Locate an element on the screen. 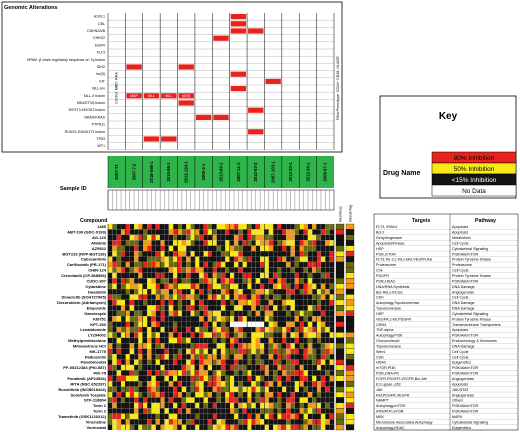  legend-entry-label: 50% Inhibition is located at coordinates (474, 169).